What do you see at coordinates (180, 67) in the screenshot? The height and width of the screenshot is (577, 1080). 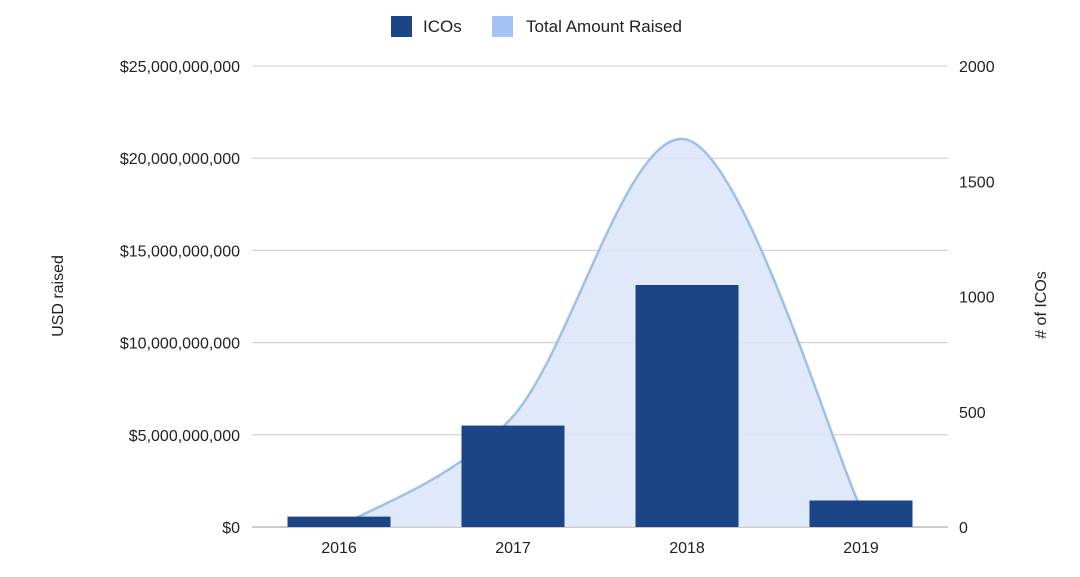 I see `left-tick-label: $25,000,000,000` at bounding box center [180, 67].